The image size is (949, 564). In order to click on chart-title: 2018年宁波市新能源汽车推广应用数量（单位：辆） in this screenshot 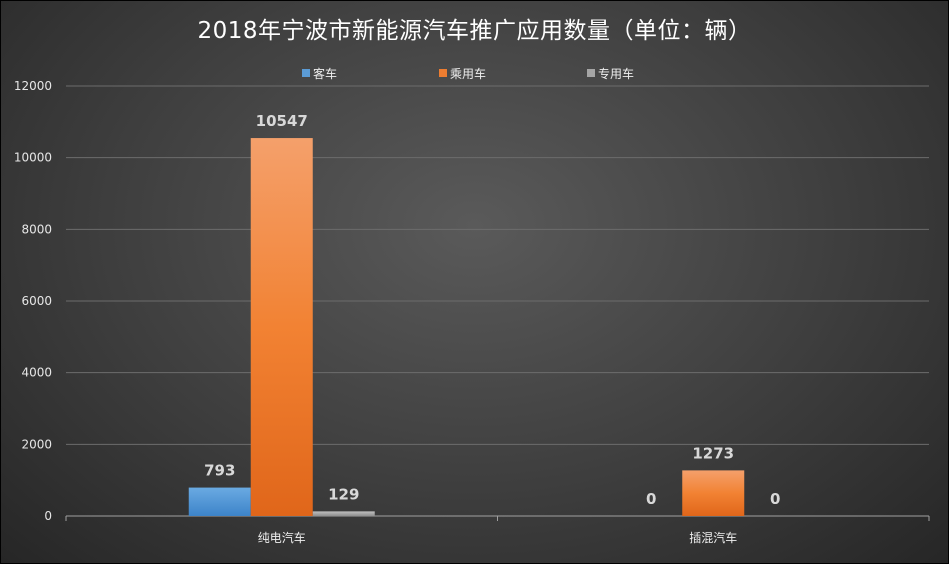, I will do `click(474, 31)`.